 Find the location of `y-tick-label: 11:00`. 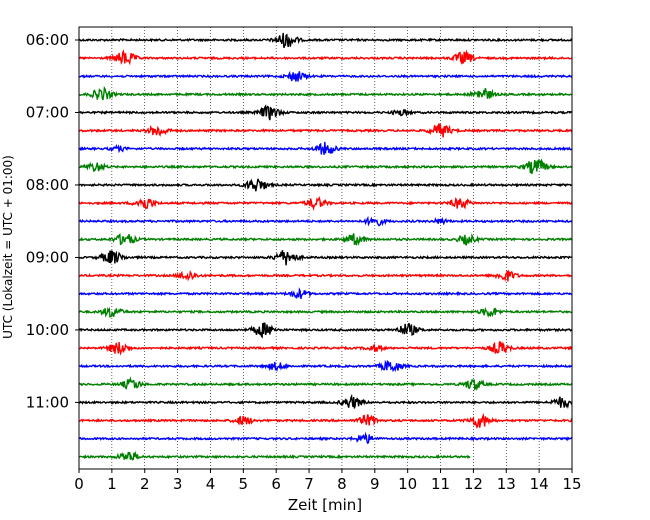

y-tick-label: 11:00 is located at coordinates (47, 402).